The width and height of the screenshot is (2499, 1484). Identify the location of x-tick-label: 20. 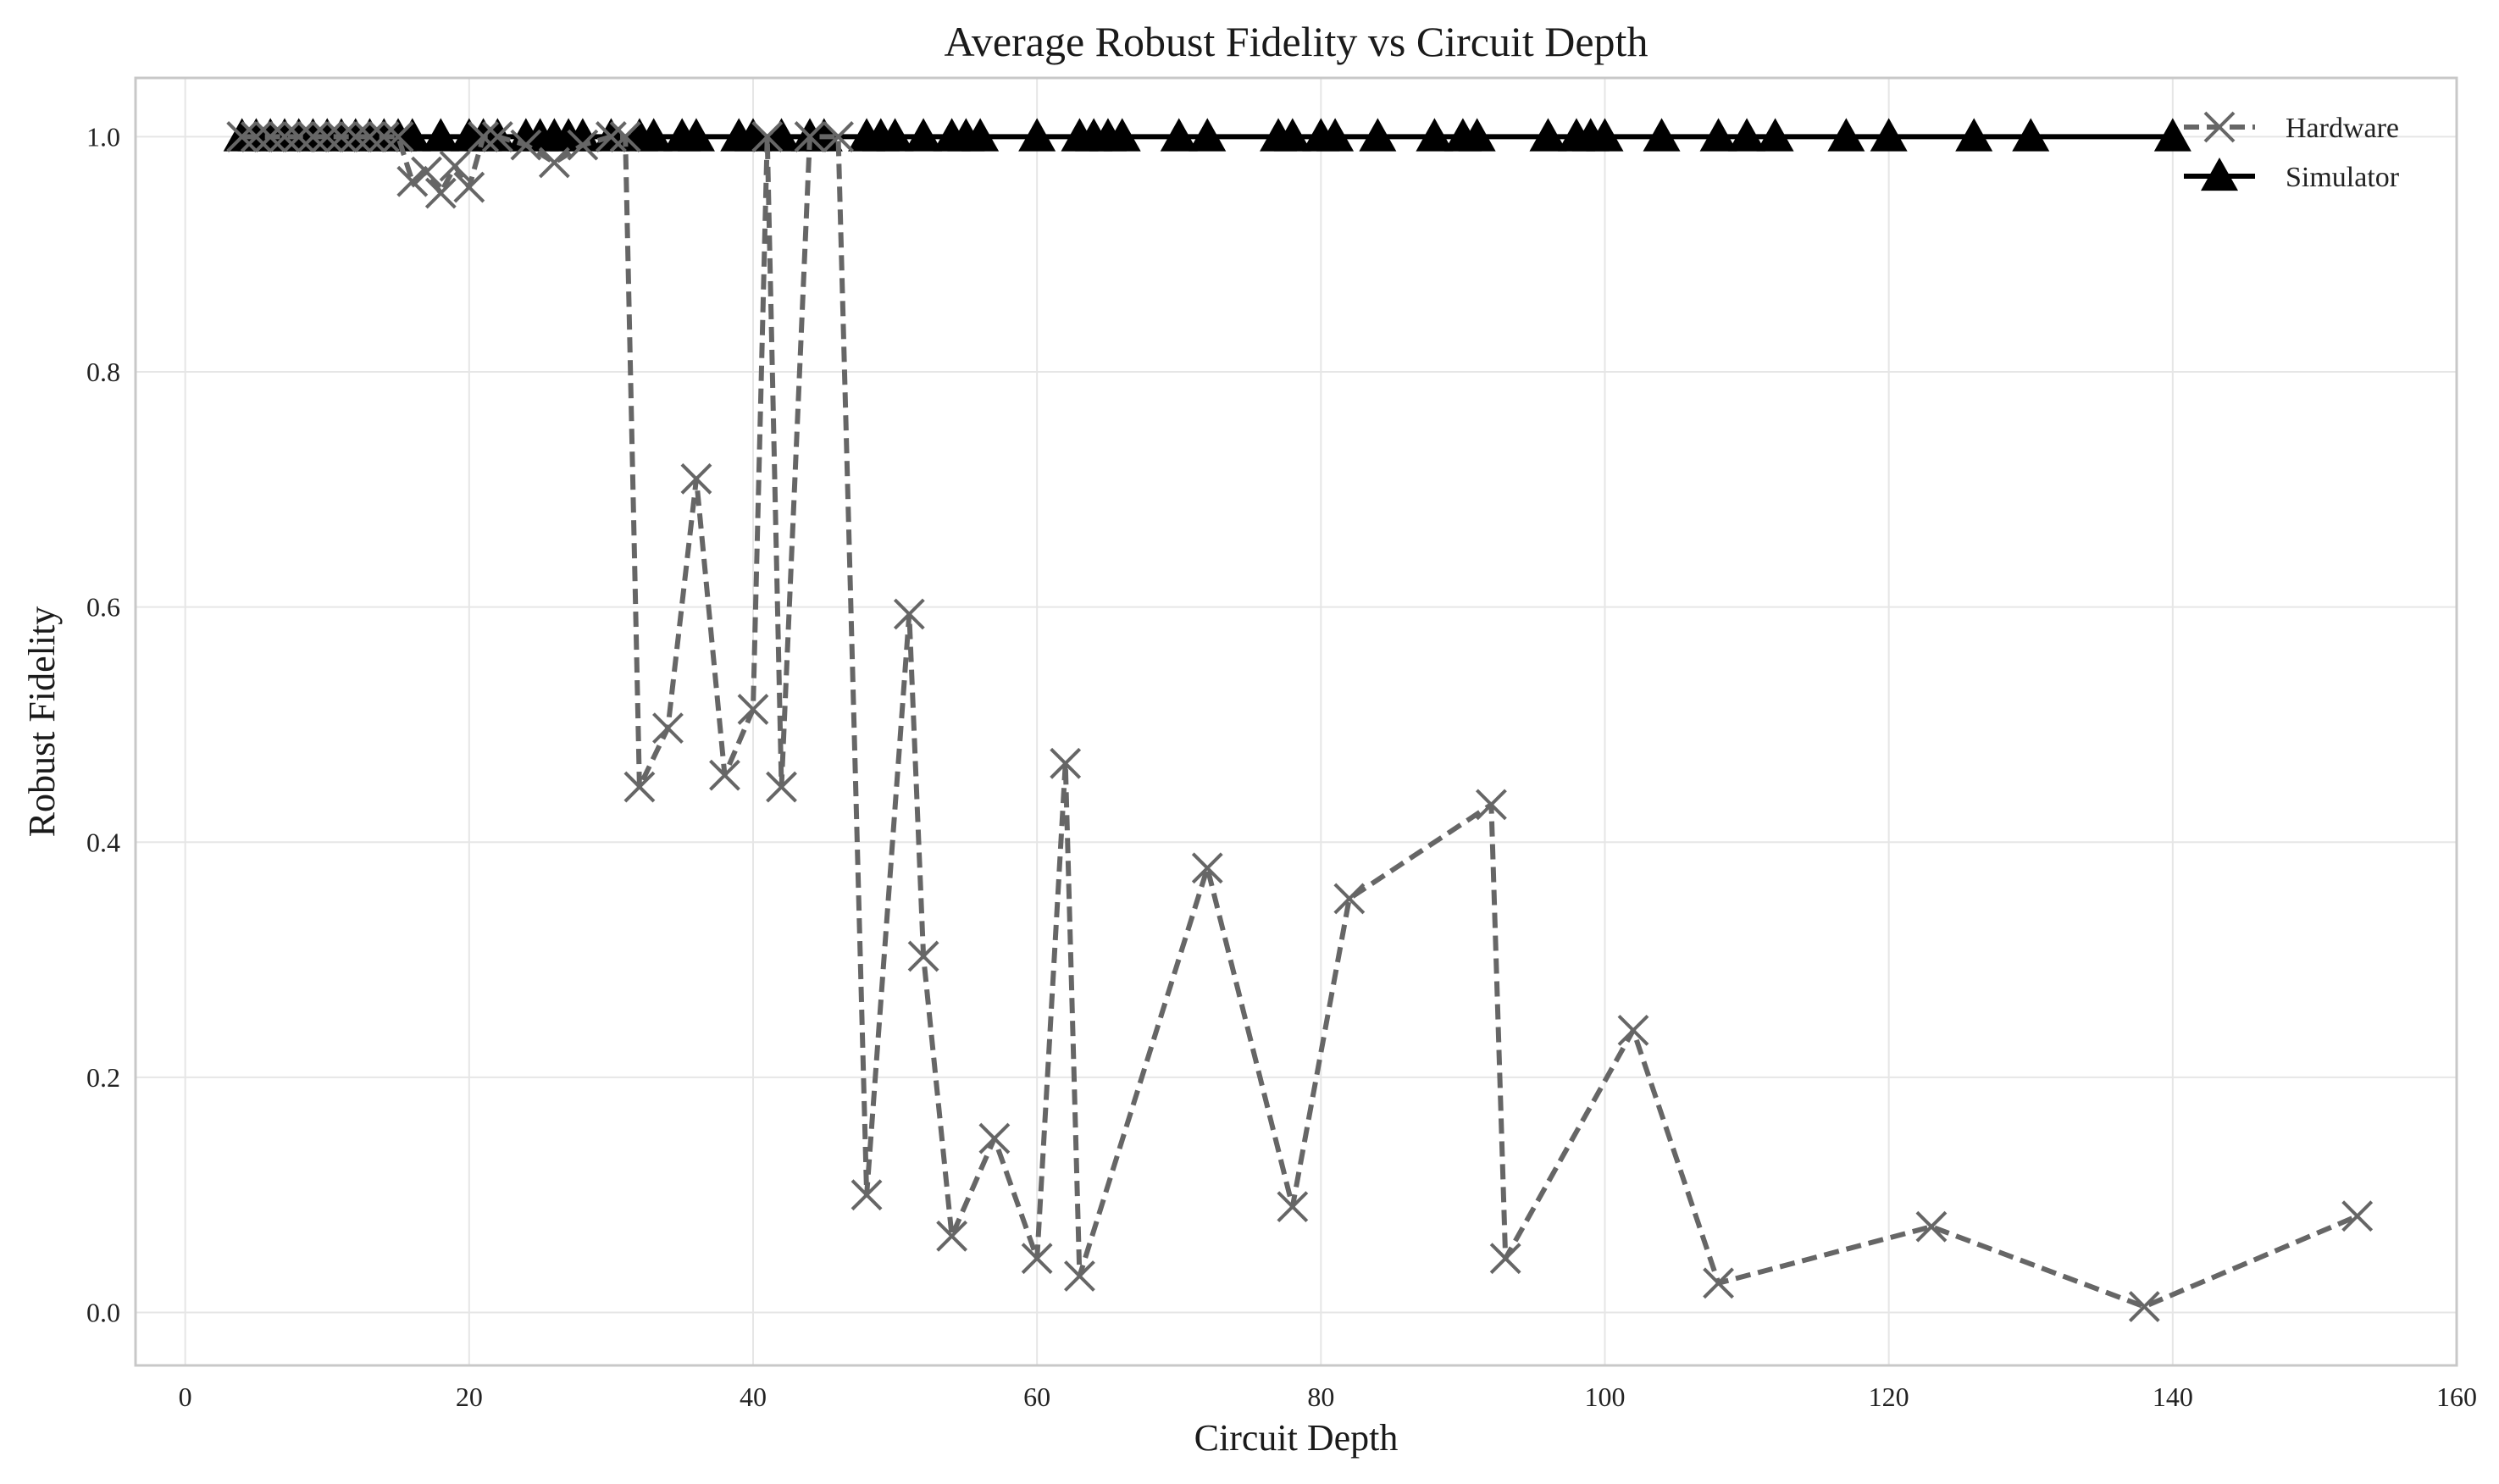
(470, 1397).